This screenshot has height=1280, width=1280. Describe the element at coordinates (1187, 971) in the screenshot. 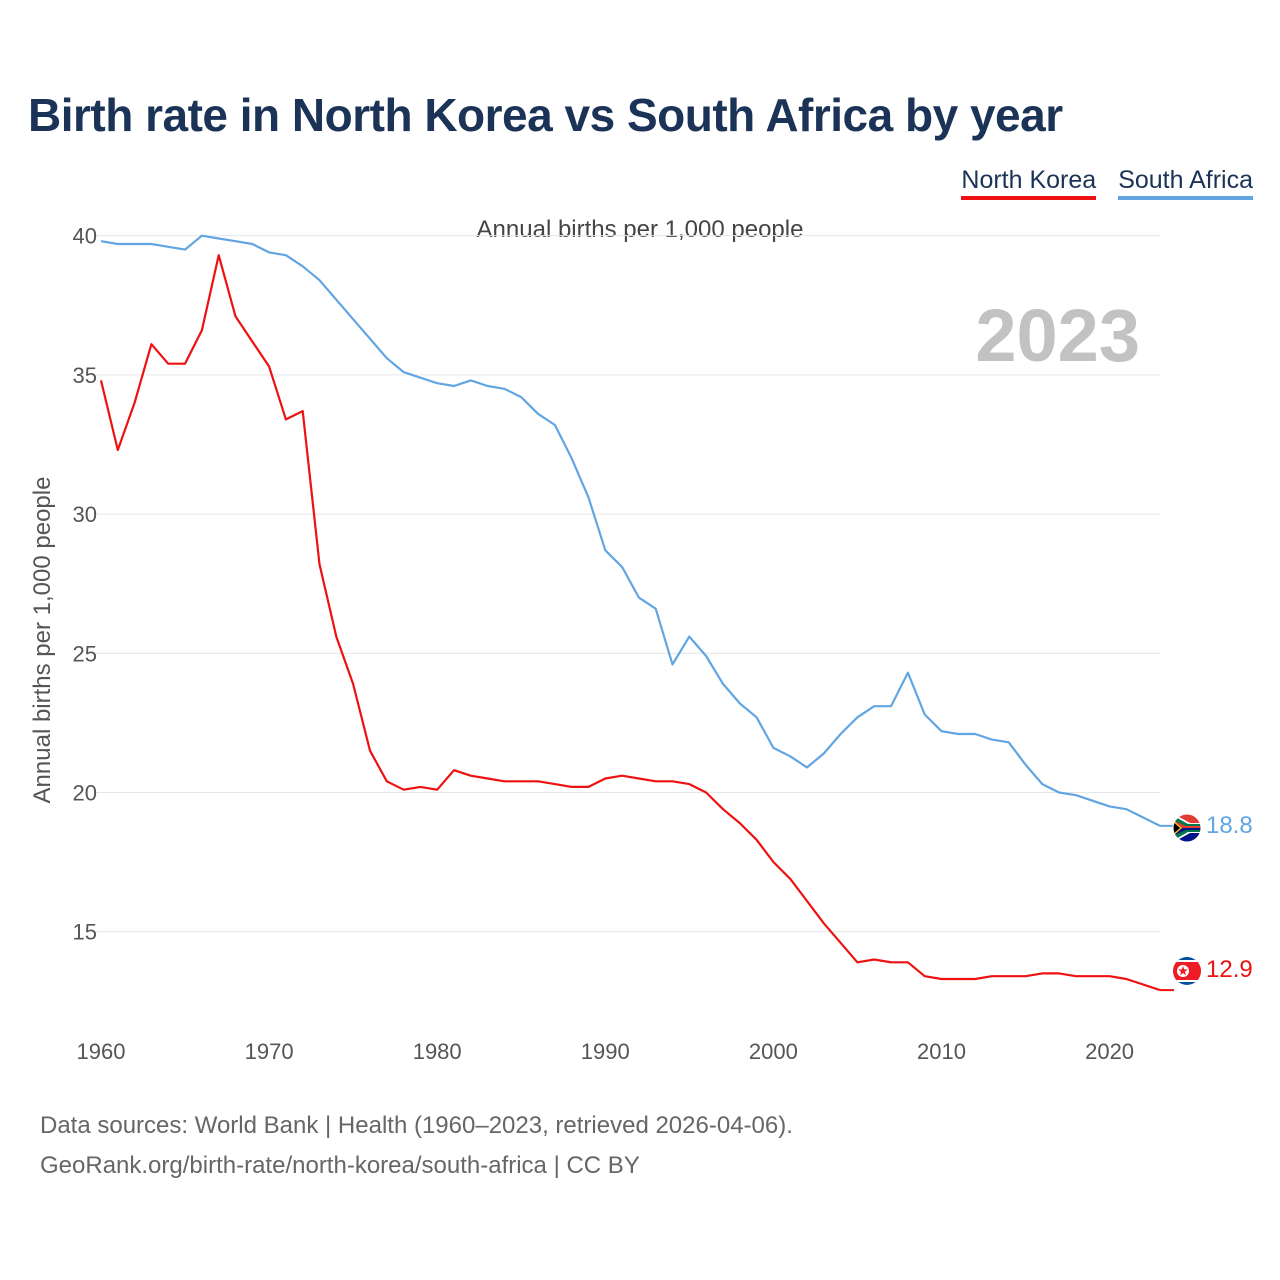

I see `north-korea-flag-icon` at that location.